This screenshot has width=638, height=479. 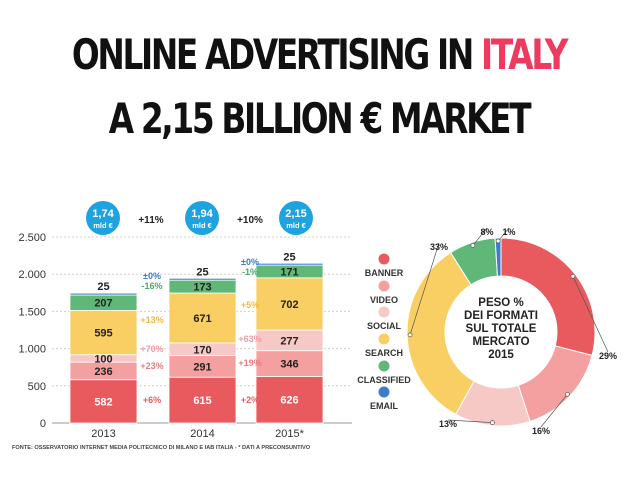 I want to click on bar-value-label: 626, so click(x=289, y=401).